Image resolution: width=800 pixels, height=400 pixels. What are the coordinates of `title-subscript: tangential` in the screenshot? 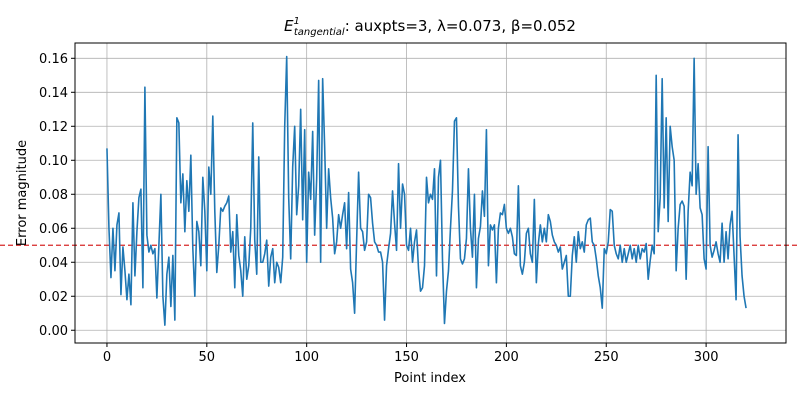 It's located at (319, 32).